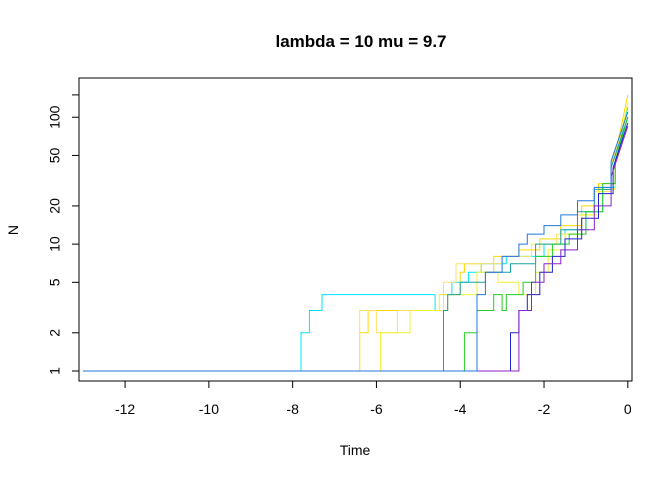 The height and width of the screenshot is (480, 672). What do you see at coordinates (376, 409) in the screenshot?
I see `x-tick-label: -6` at bounding box center [376, 409].